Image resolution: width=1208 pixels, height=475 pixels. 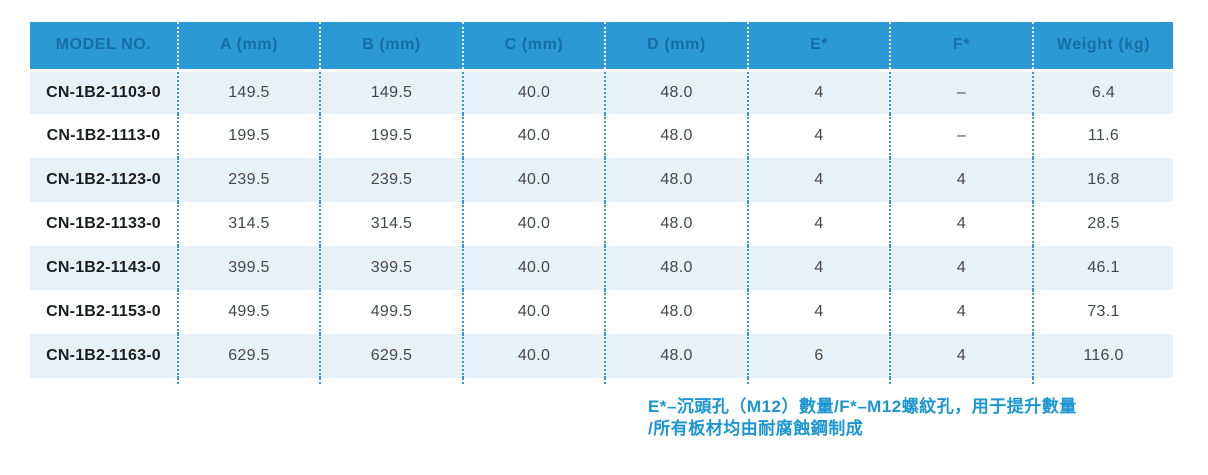 I want to click on column-header-weight: Weight (kg), so click(x=1102, y=47).